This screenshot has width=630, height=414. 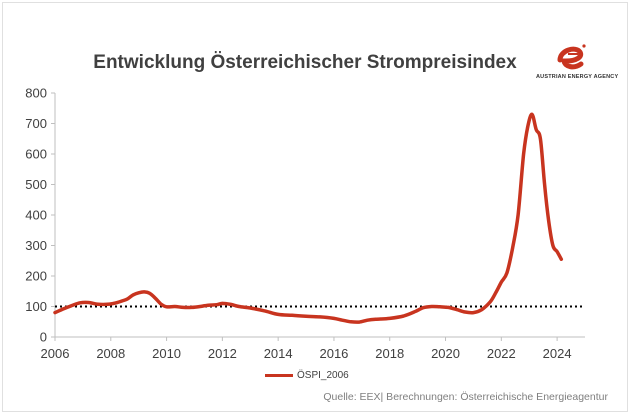 I want to click on x-tick-label: 2016, so click(x=333, y=353).